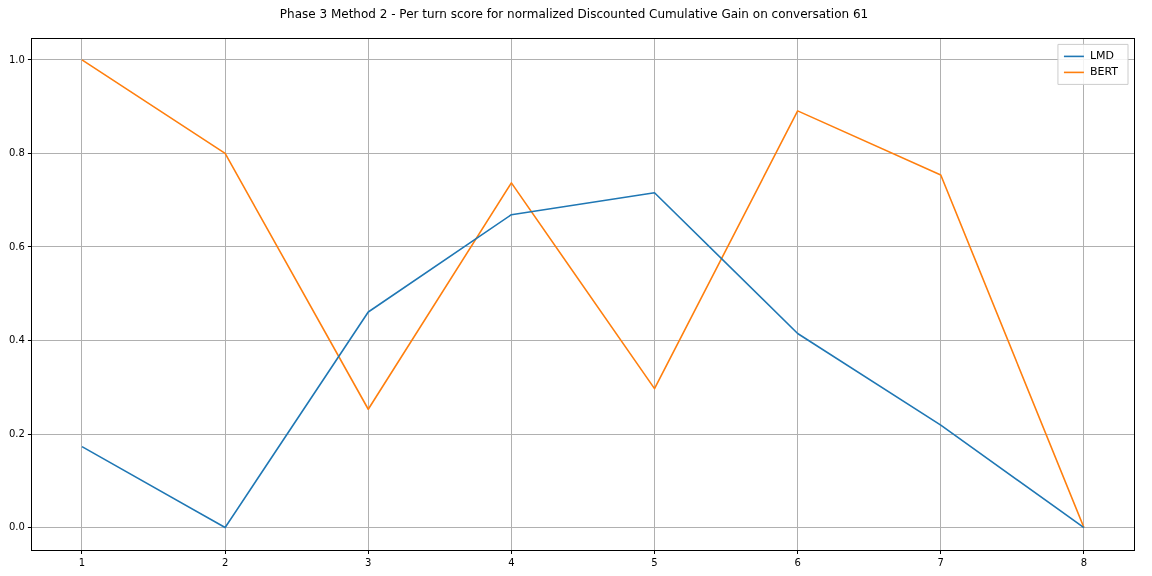 The height and width of the screenshot is (576, 1152). Describe the element at coordinates (225, 562) in the screenshot. I see `x-tick-label: 2` at that location.